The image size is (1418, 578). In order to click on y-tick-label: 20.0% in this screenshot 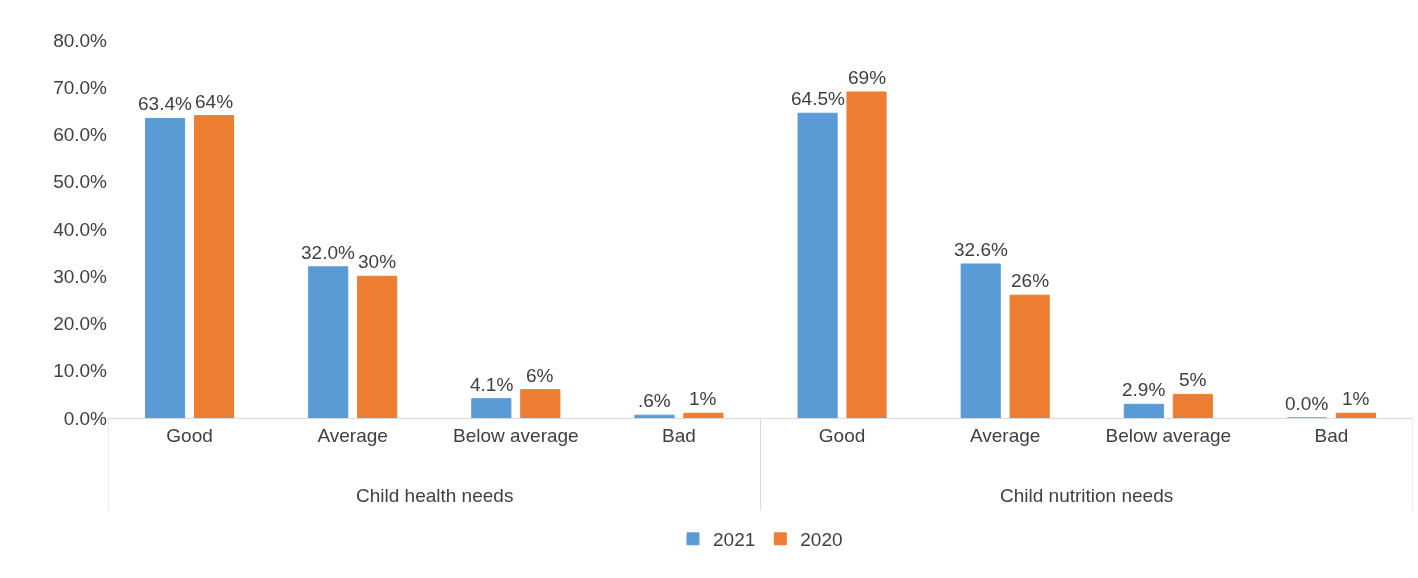, I will do `click(80, 324)`.